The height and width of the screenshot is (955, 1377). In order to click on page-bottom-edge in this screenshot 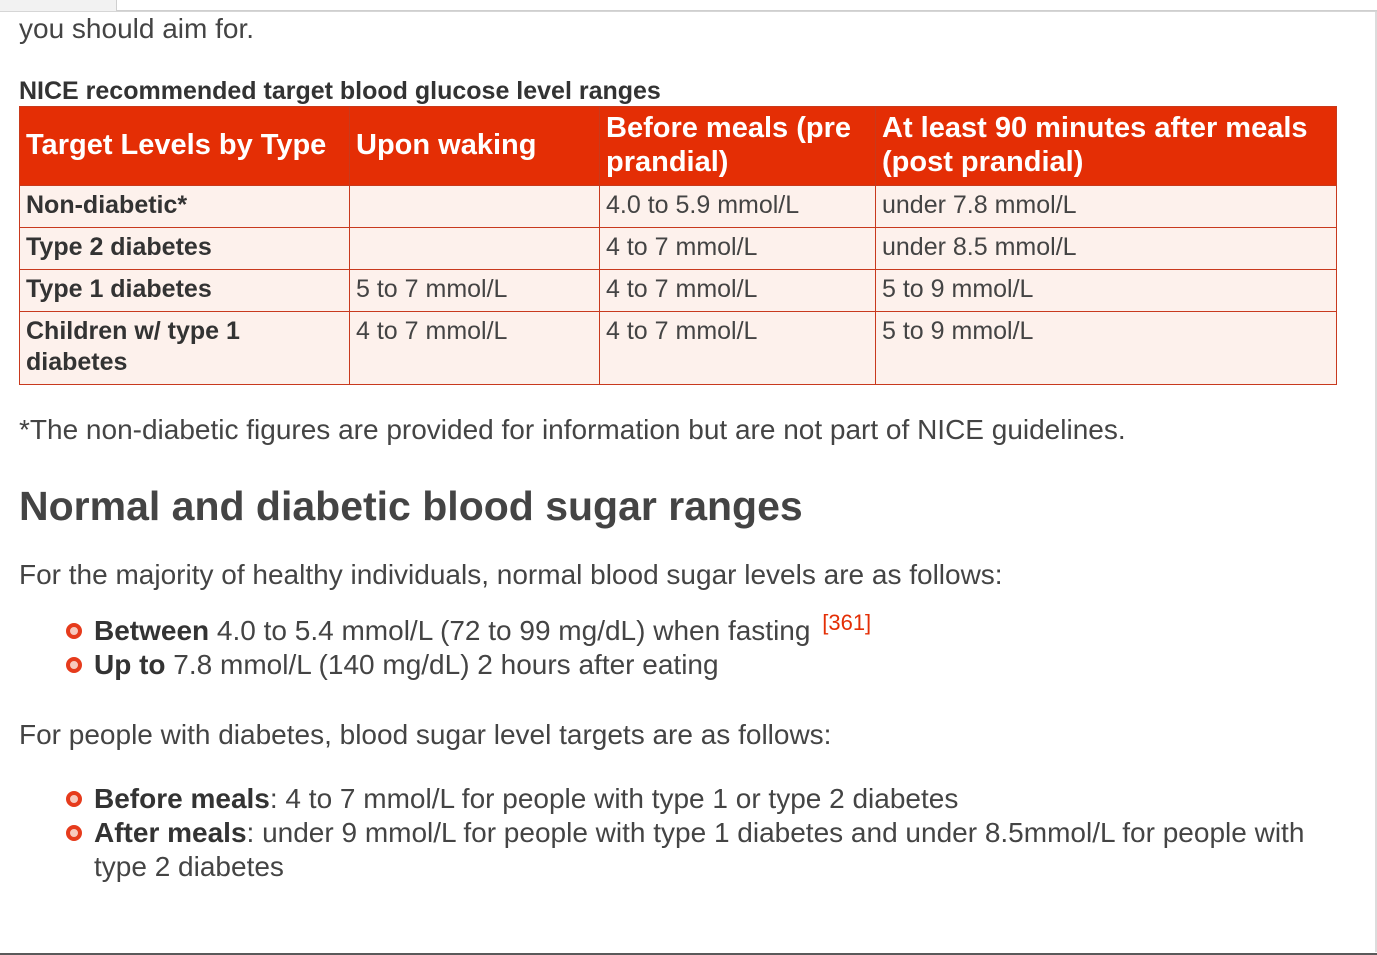, I will do `click(688, 954)`.